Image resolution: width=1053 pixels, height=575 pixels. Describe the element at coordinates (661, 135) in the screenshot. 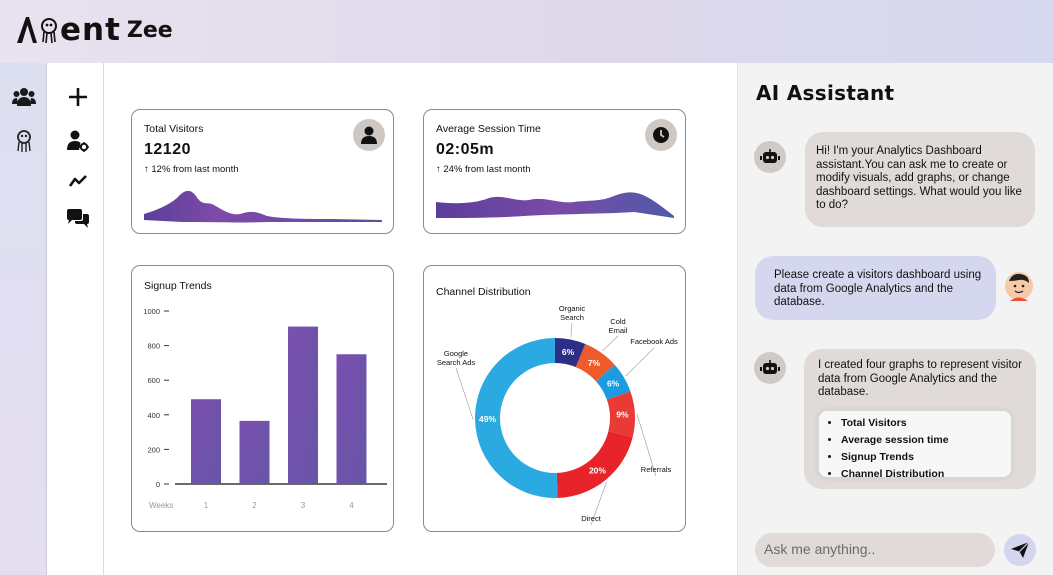

I see `clock-icon` at that location.